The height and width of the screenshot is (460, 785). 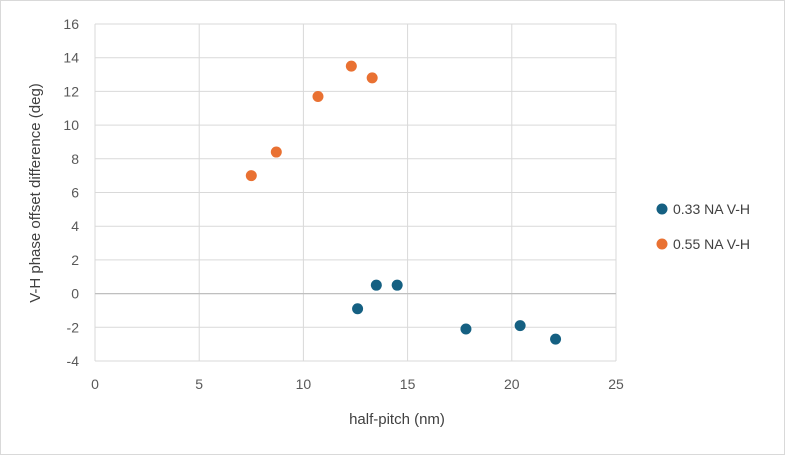 I want to click on y-tick-label: 0, so click(x=75, y=294).